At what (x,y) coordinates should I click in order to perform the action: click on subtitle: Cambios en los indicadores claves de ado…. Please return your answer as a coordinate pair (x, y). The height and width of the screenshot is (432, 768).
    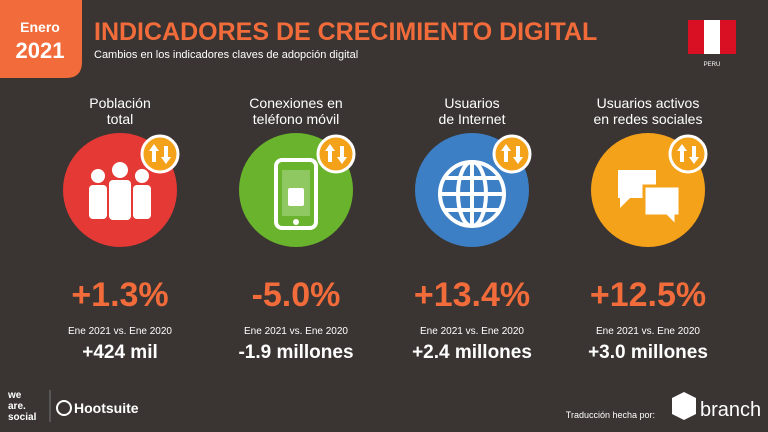
    Looking at the image, I should click on (226, 55).